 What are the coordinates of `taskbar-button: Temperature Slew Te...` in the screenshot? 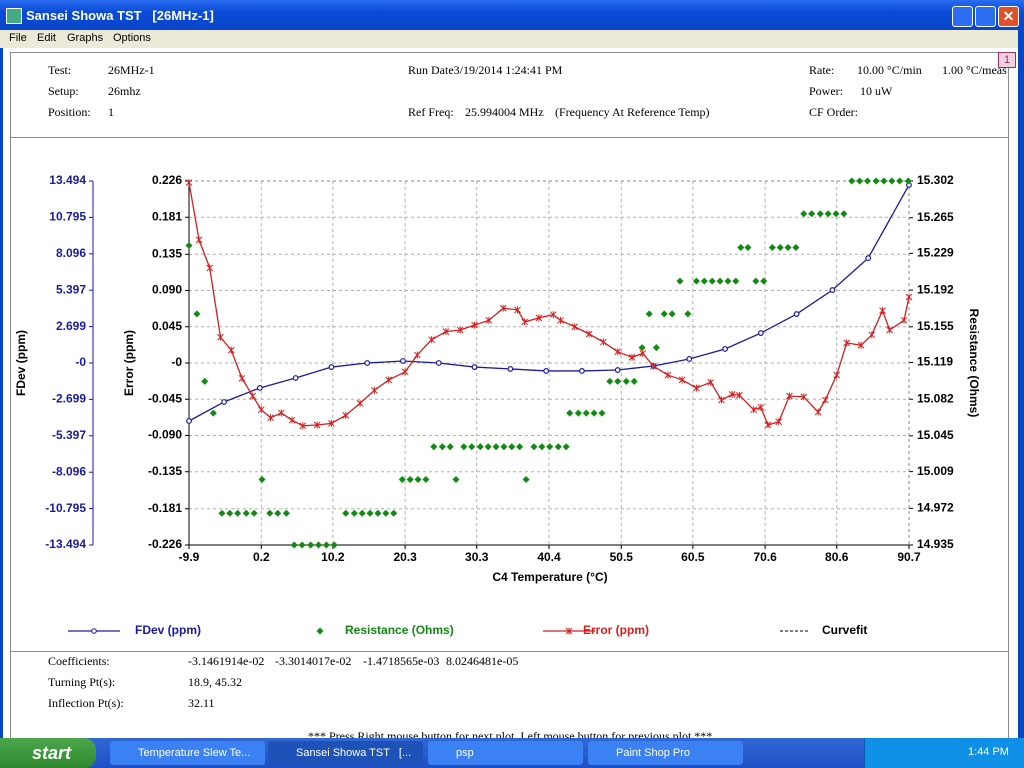 It's located at (187, 753).